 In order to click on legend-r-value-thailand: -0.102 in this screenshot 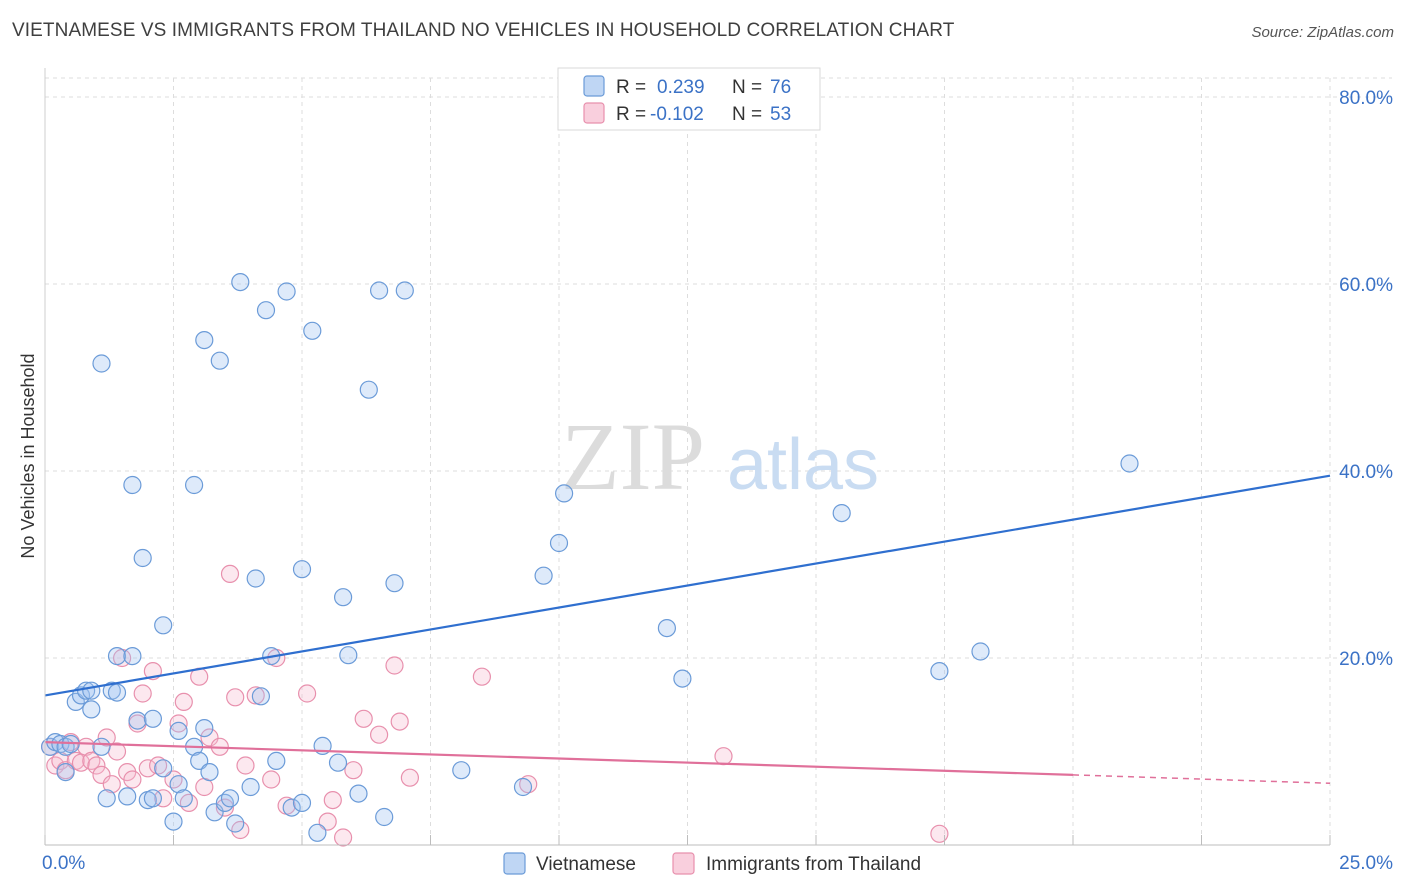, I will do `click(677, 114)`.